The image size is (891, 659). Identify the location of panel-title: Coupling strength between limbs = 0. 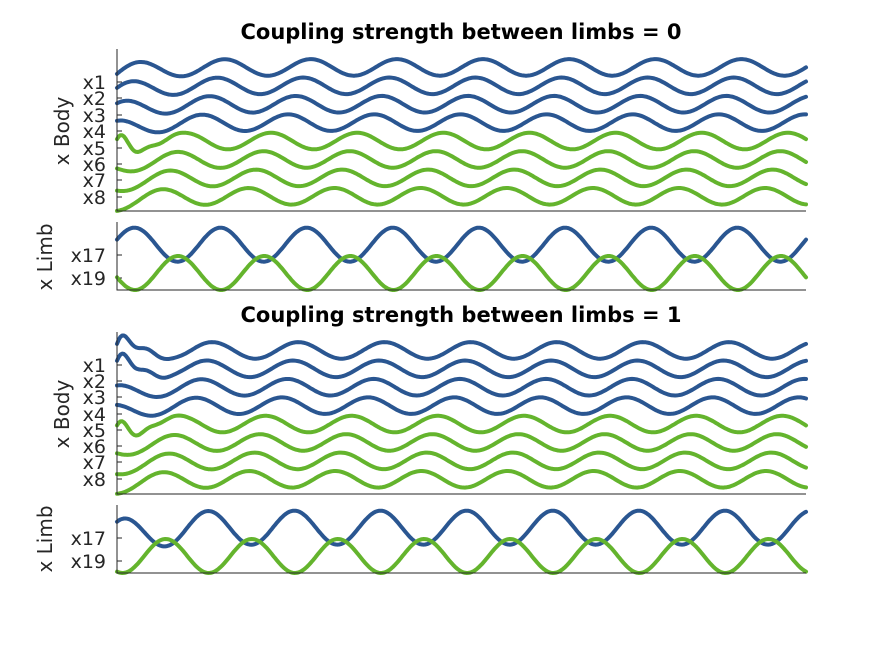
(460, 32).